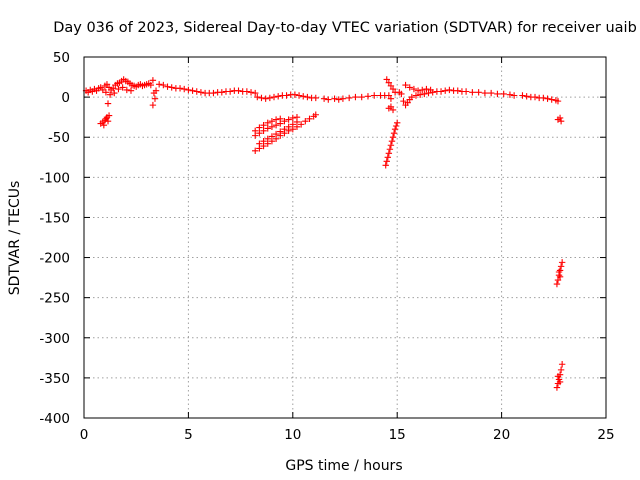  Describe the element at coordinates (15, 238) in the screenshot. I see `y-axis-label: SDTVAR / TECUs` at that location.